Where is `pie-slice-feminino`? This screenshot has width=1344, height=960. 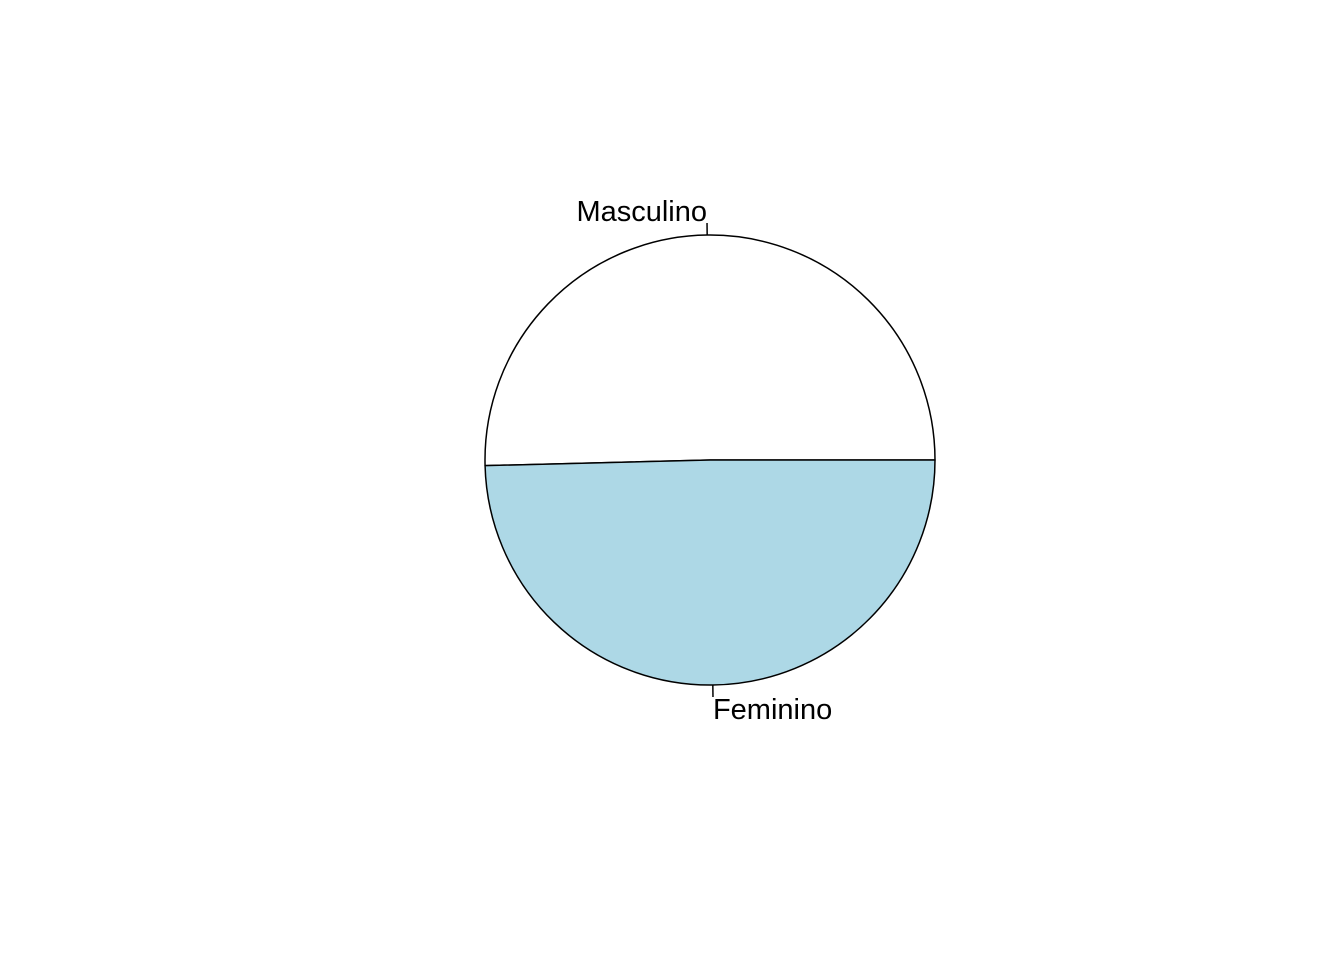 pie-slice-feminino is located at coordinates (710, 572).